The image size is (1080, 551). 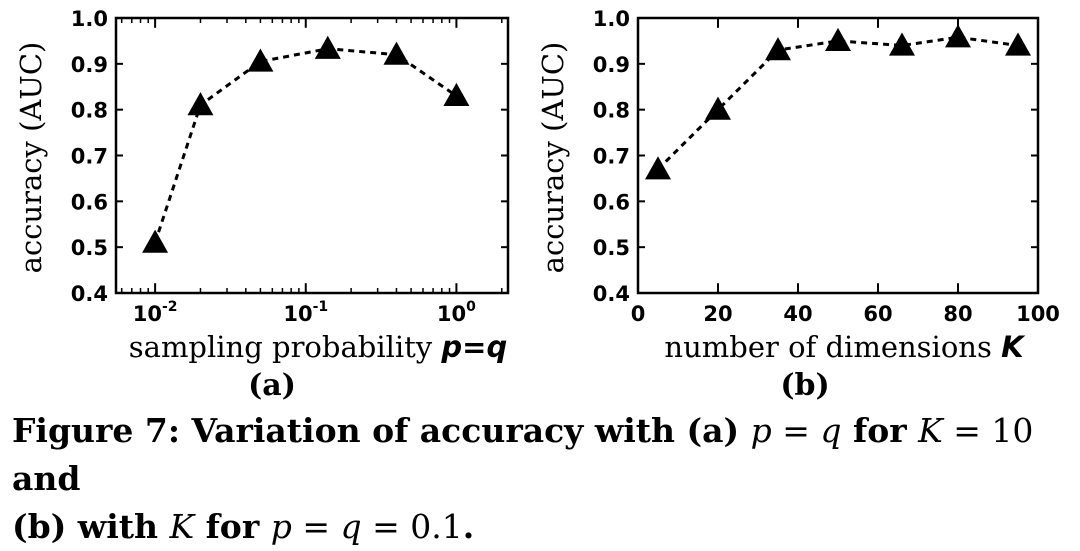 I want to click on caption-math-op: = 10, so click(x=988, y=430).